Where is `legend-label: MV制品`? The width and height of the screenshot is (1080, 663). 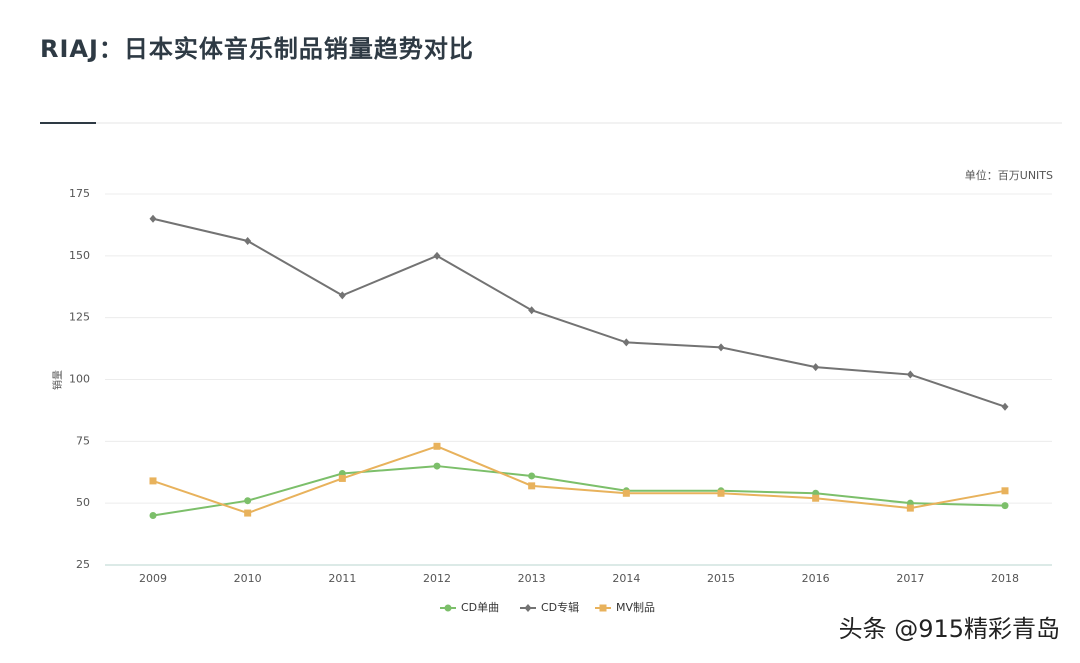 legend-label: MV制品 is located at coordinates (635, 607).